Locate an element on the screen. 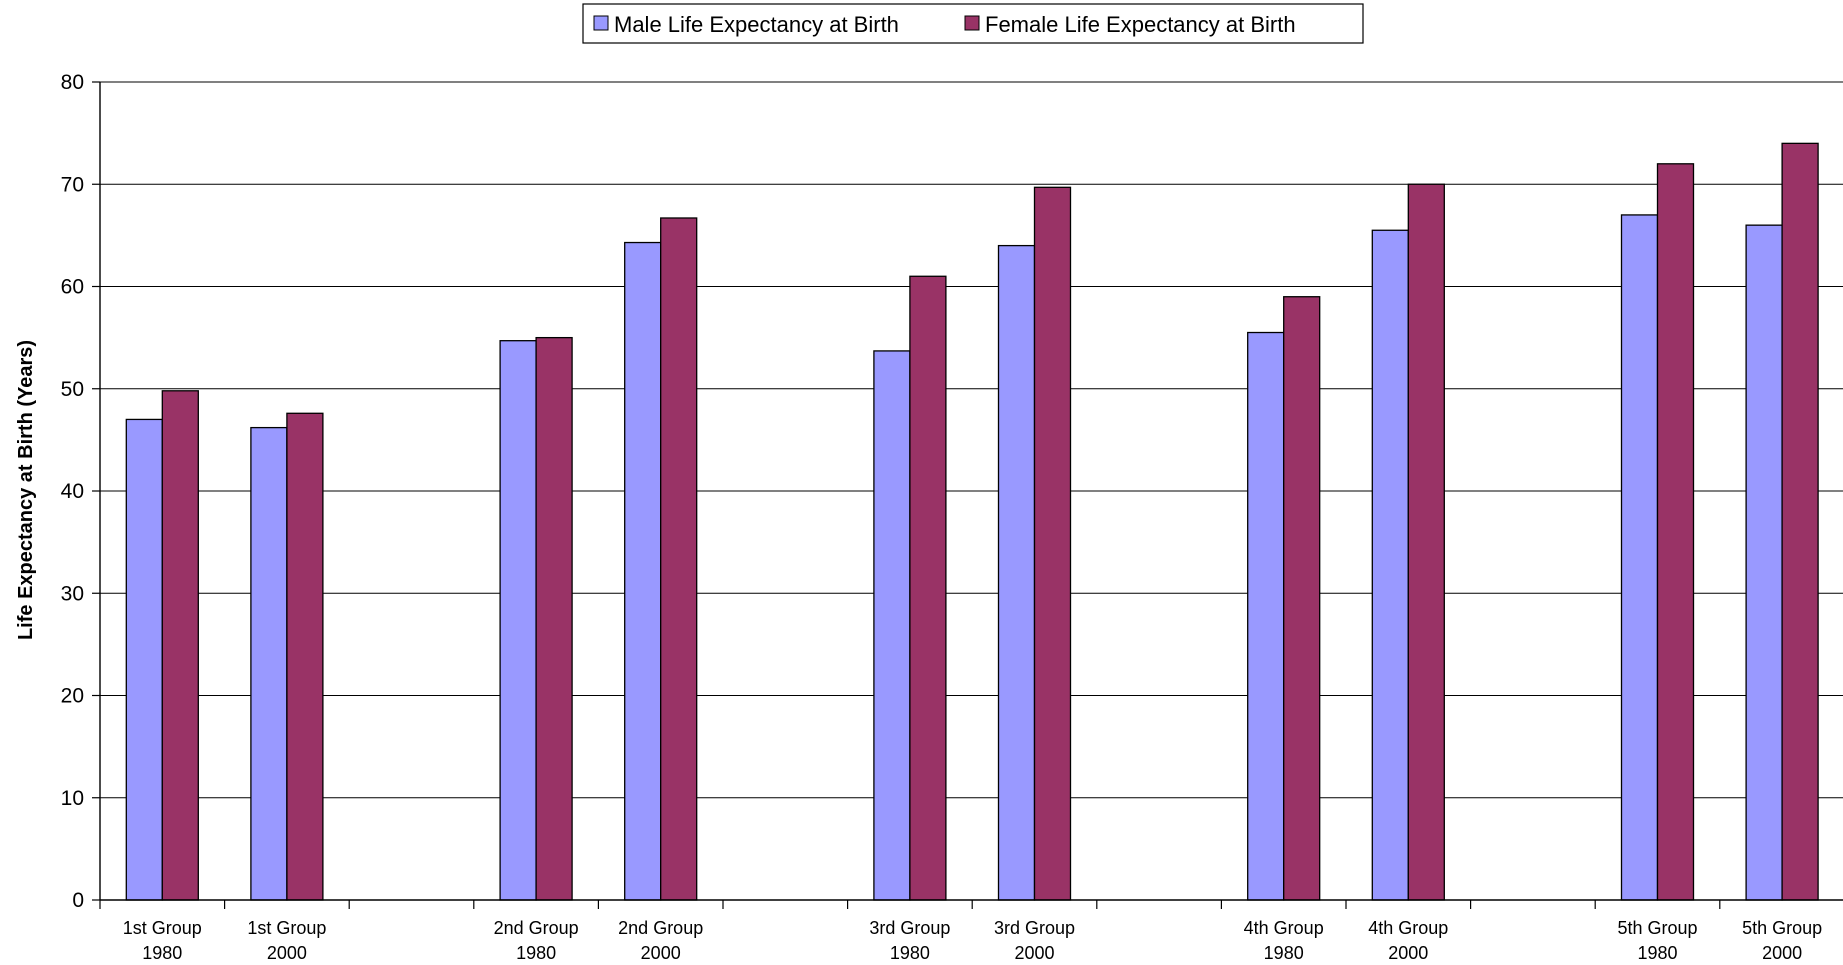  legend-label-female: Female Life Expectancy at Birth is located at coordinates (1140, 24).